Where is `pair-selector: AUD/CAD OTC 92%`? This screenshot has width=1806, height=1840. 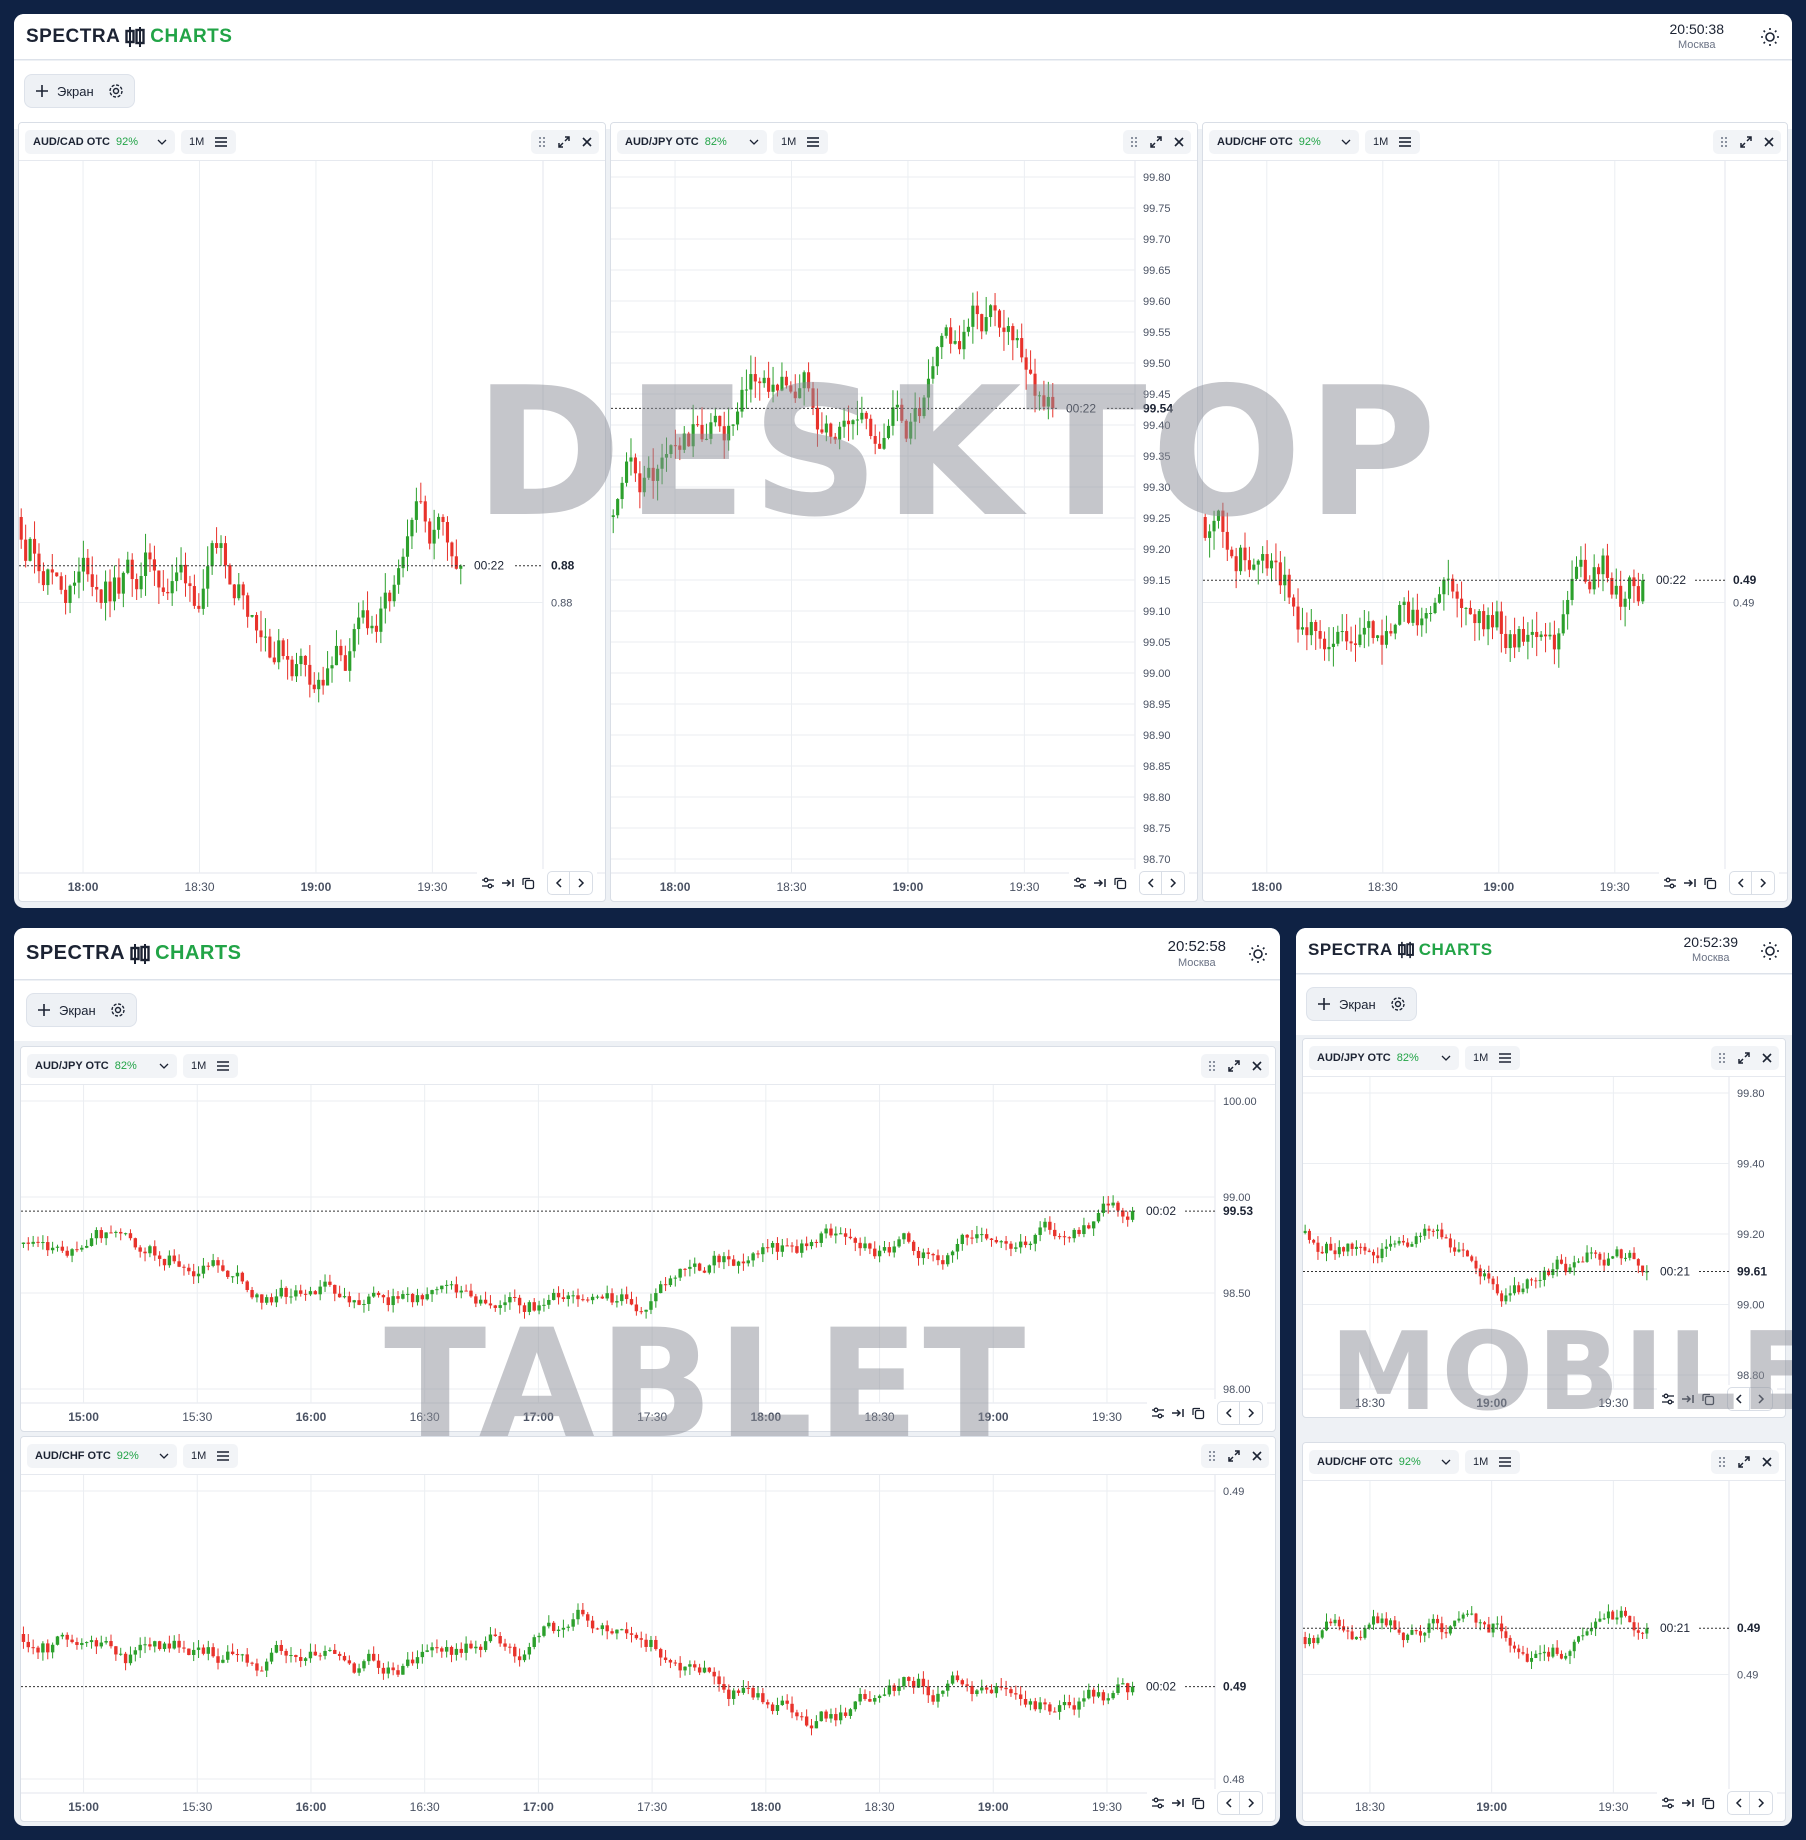
pair-selector: AUD/CAD OTC 92% is located at coordinates (100, 141).